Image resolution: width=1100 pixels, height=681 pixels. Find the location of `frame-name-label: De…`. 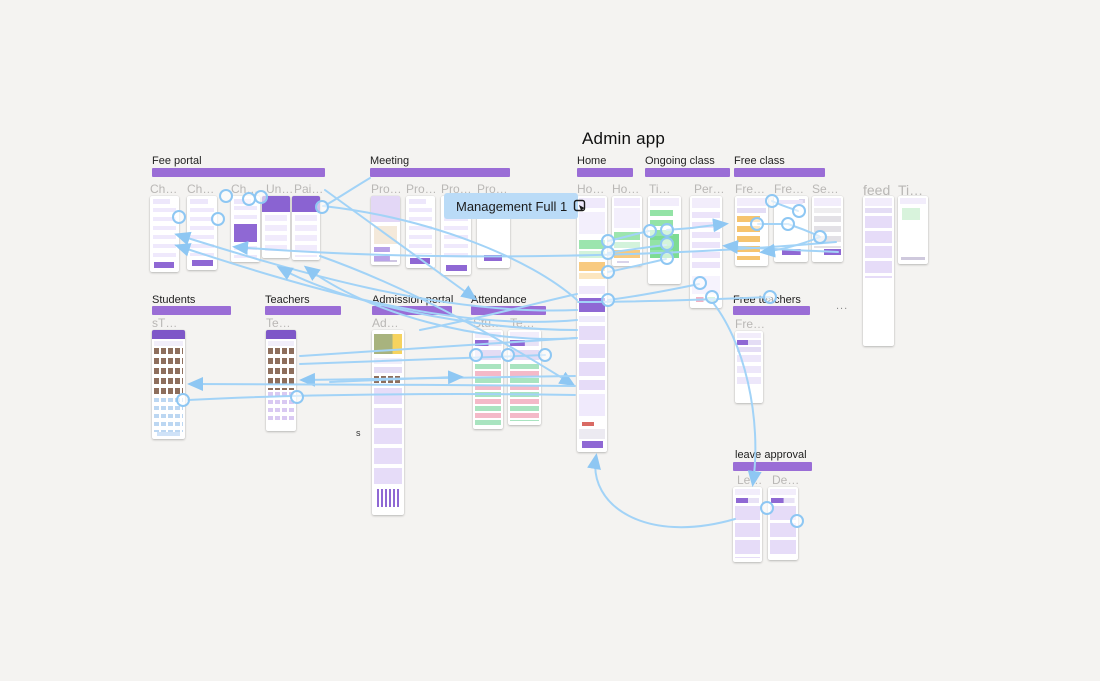

frame-name-label: De… is located at coordinates (786, 480).